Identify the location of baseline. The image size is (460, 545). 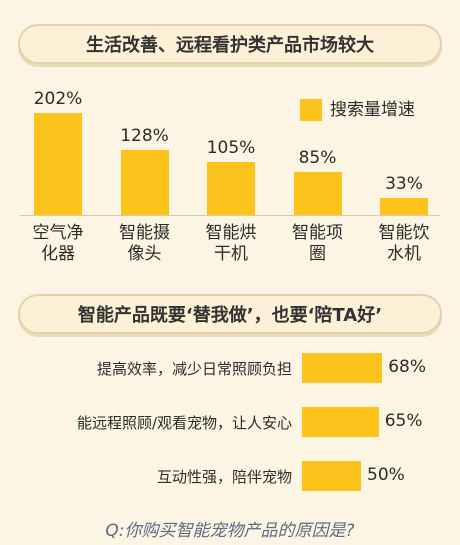
(230, 215).